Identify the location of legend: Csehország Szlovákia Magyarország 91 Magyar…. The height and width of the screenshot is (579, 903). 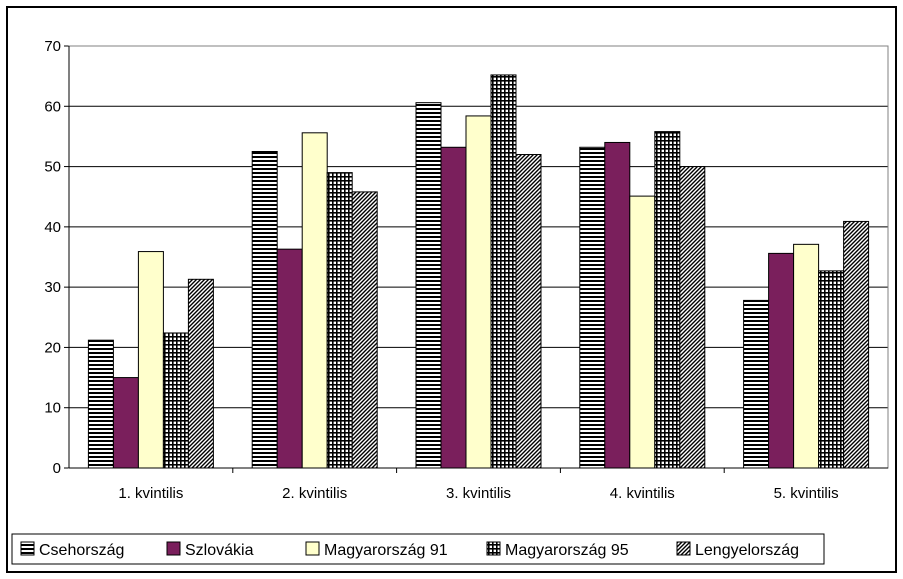
(418, 549).